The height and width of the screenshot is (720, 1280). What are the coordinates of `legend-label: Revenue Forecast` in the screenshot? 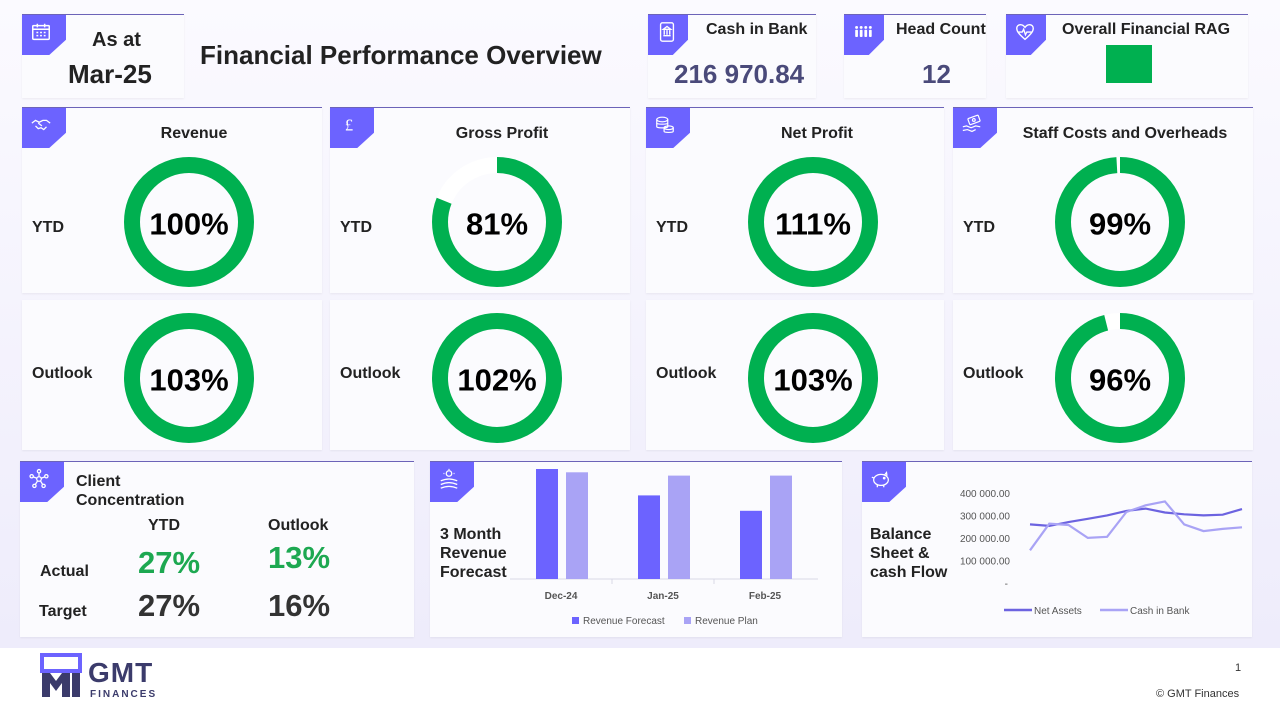 It's located at (624, 621).